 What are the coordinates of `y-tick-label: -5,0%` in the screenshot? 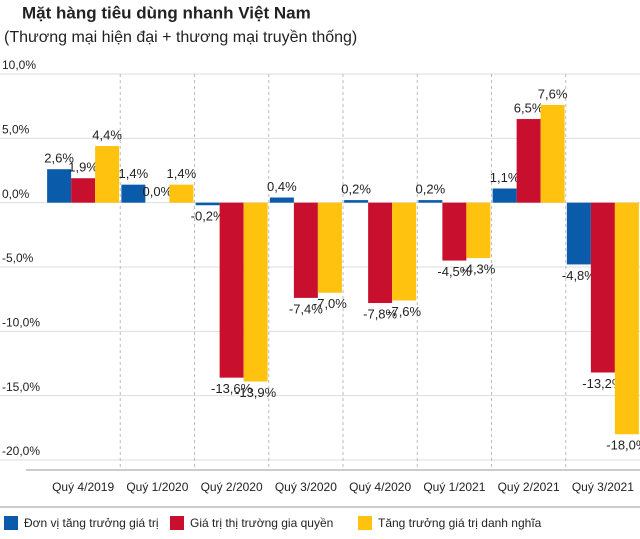 It's located at (18, 258).